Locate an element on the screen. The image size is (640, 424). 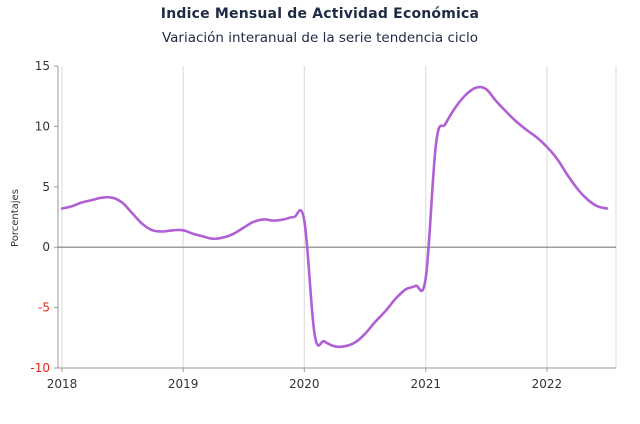
y-tick-label-15: 15 is located at coordinates (42, 66).